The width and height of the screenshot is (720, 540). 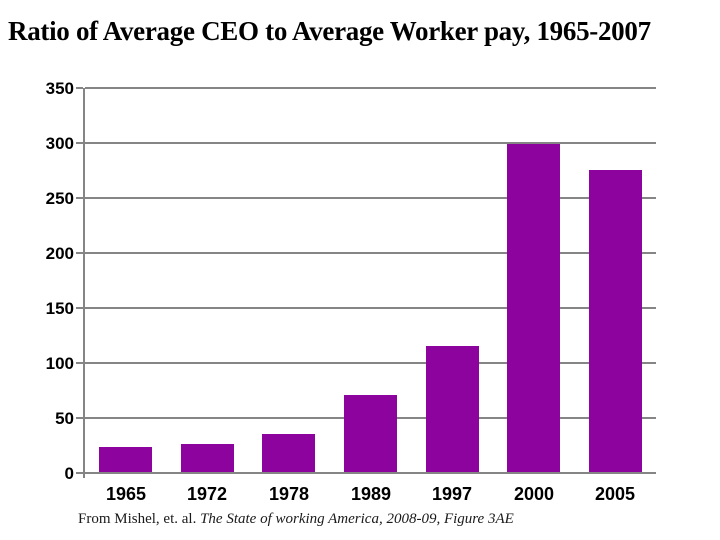 I want to click on y-axis-line, so click(x=84, y=283).